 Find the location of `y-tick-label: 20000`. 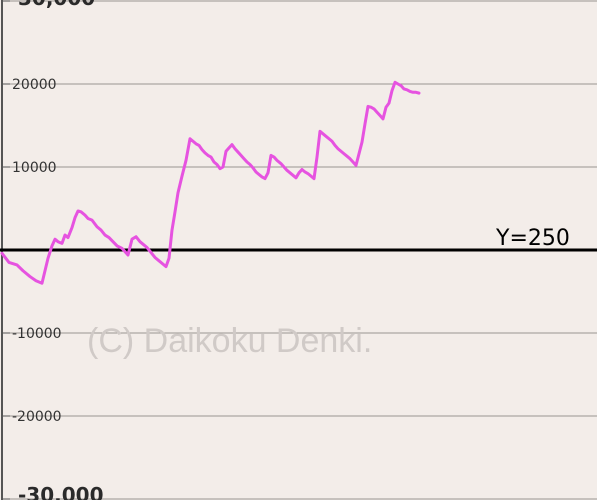

y-tick-label: 20000 is located at coordinates (34, 85).